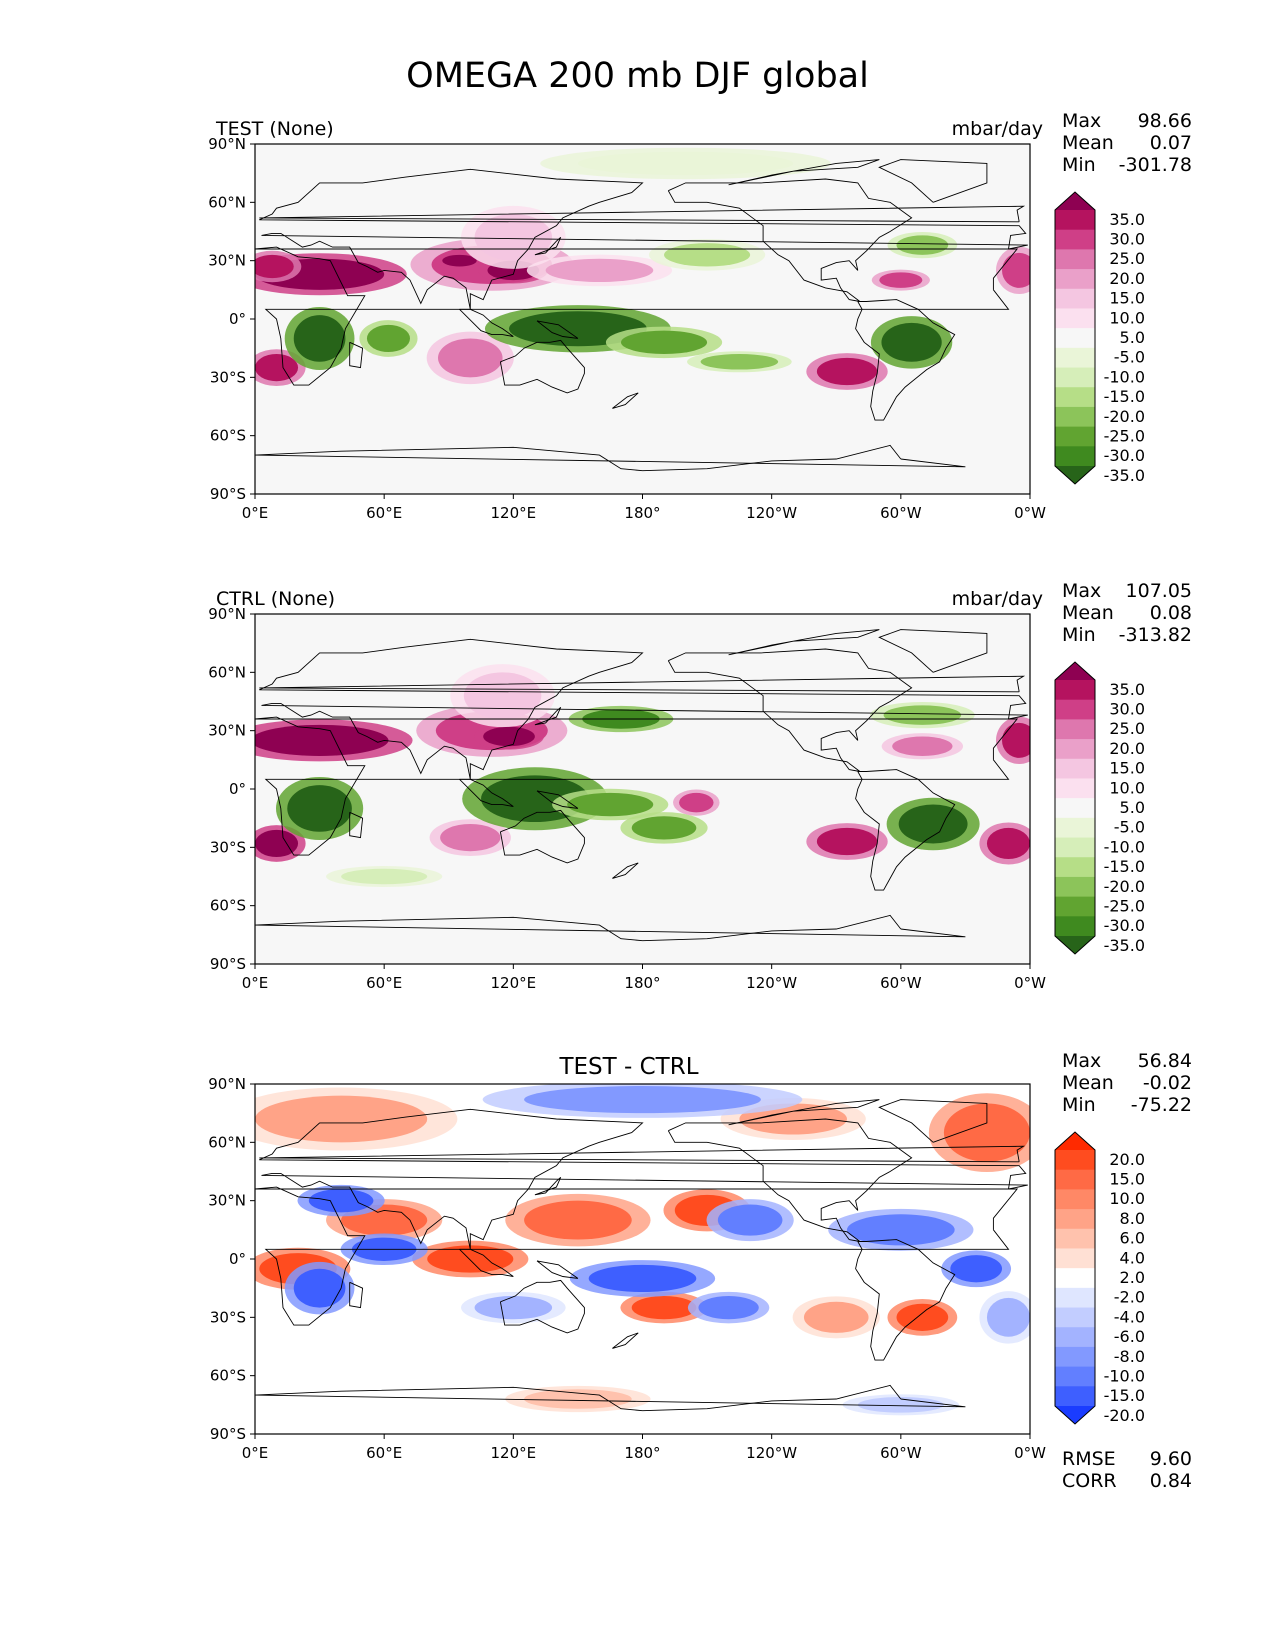 The height and width of the screenshot is (1650, 1275). Describe the element at coordinates (1161, 1105) in the screenshot. I see `stat-value: -75.22` at that location.